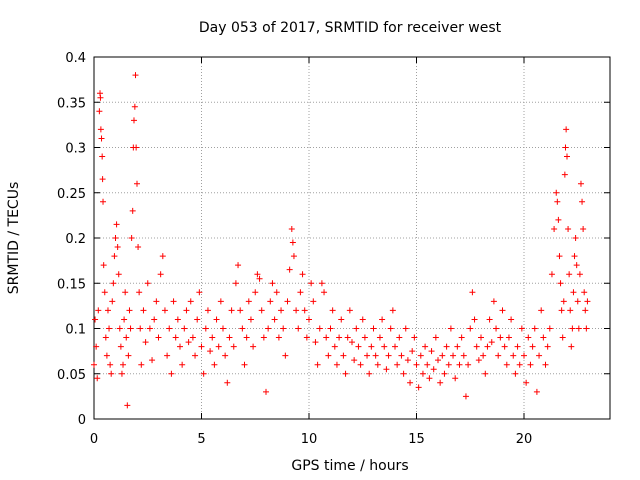  What do you see at coordinates (416, 439) in the screenshot?
I see `x-tick-label: 15` at bounding box center [416, 439].